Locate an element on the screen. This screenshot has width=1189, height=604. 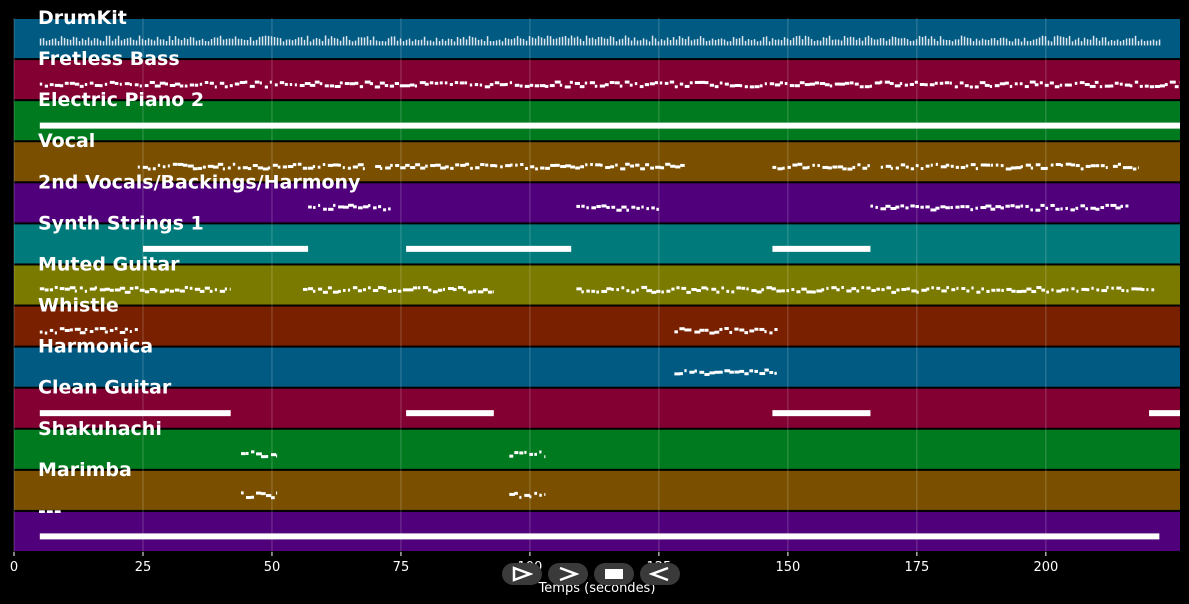
back-button is located at coordinates (660, 574).